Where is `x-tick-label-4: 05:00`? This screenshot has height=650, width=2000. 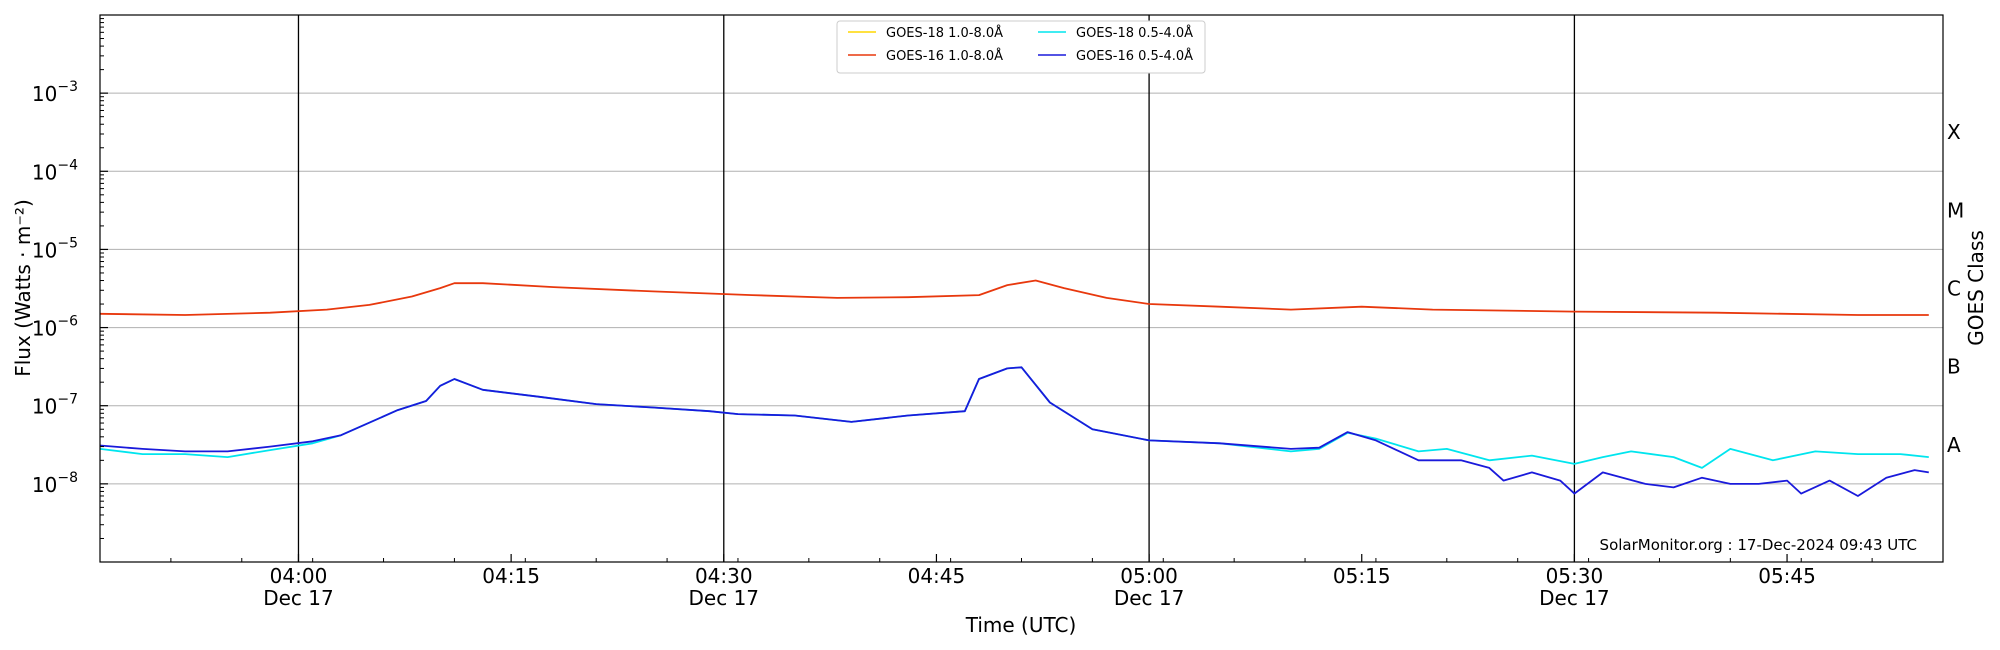 x-tick-label-4: 05:00 is located at coordinates (1149, 576).